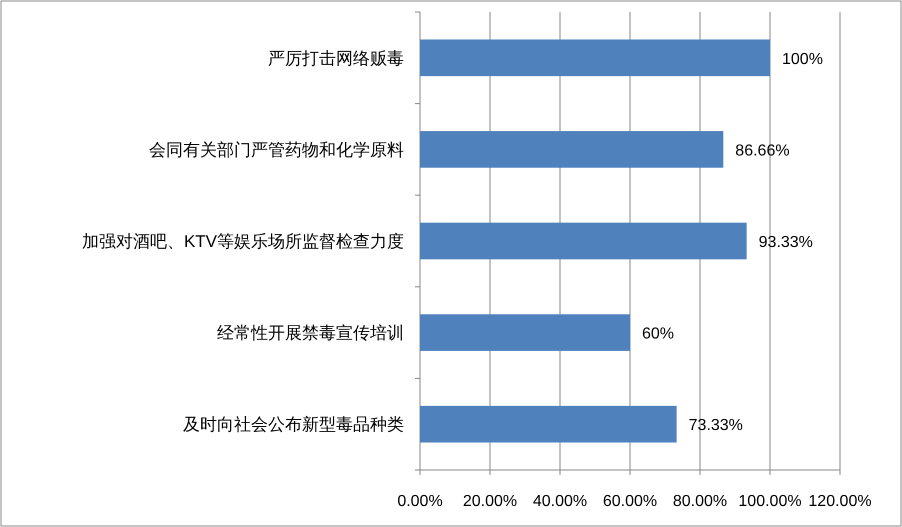 The image size is (902, 527). What do you see at coordinates (310, 333) in the screenshot?
I see `y-tick-label: 经常性开展禁毒宣传培训` at bounding box center [310, 333].